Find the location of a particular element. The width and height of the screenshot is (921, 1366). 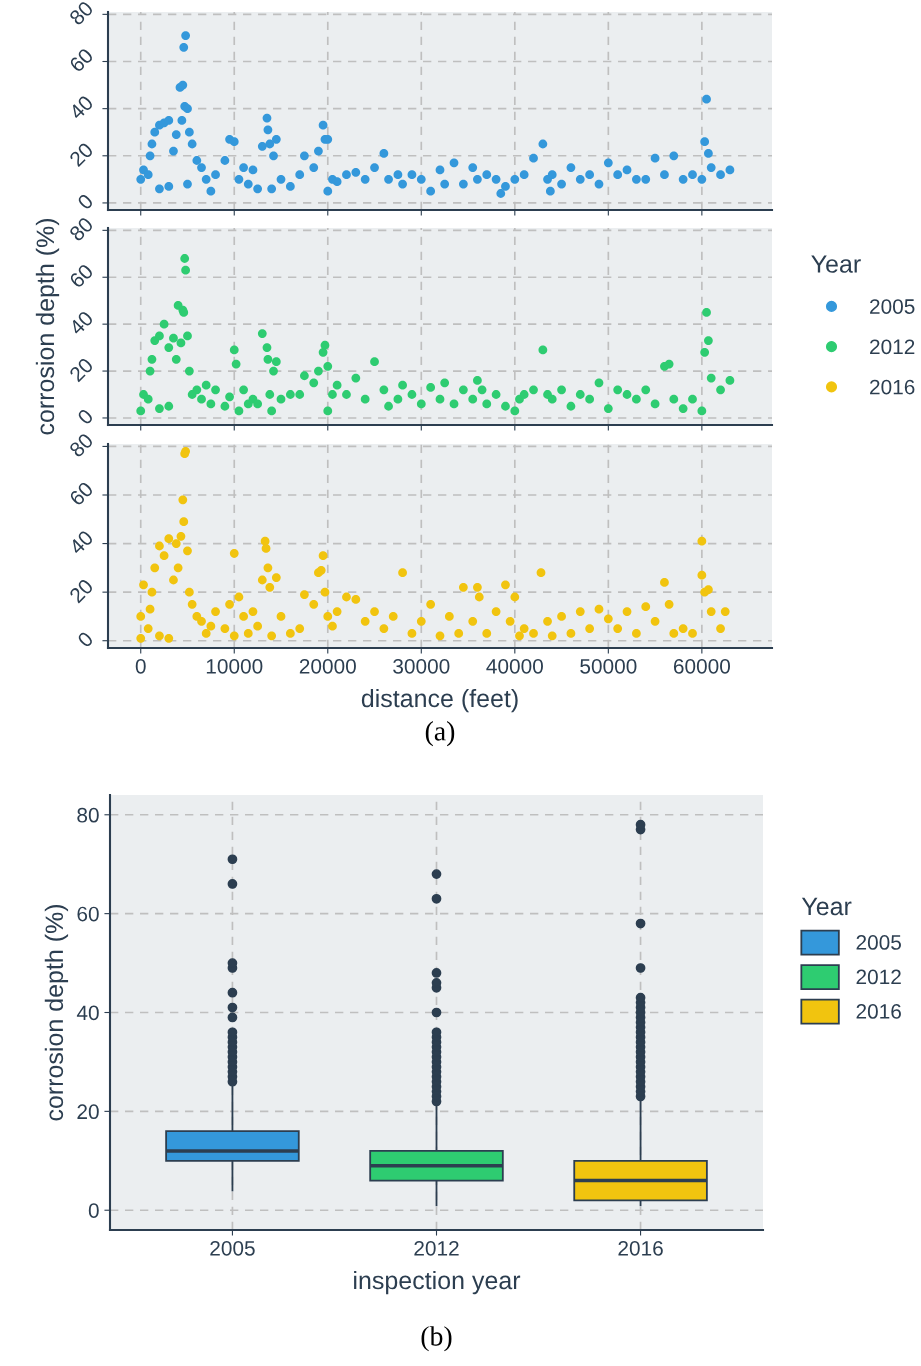

x-tick-label: 40000 is located at coordinates (514, 666).